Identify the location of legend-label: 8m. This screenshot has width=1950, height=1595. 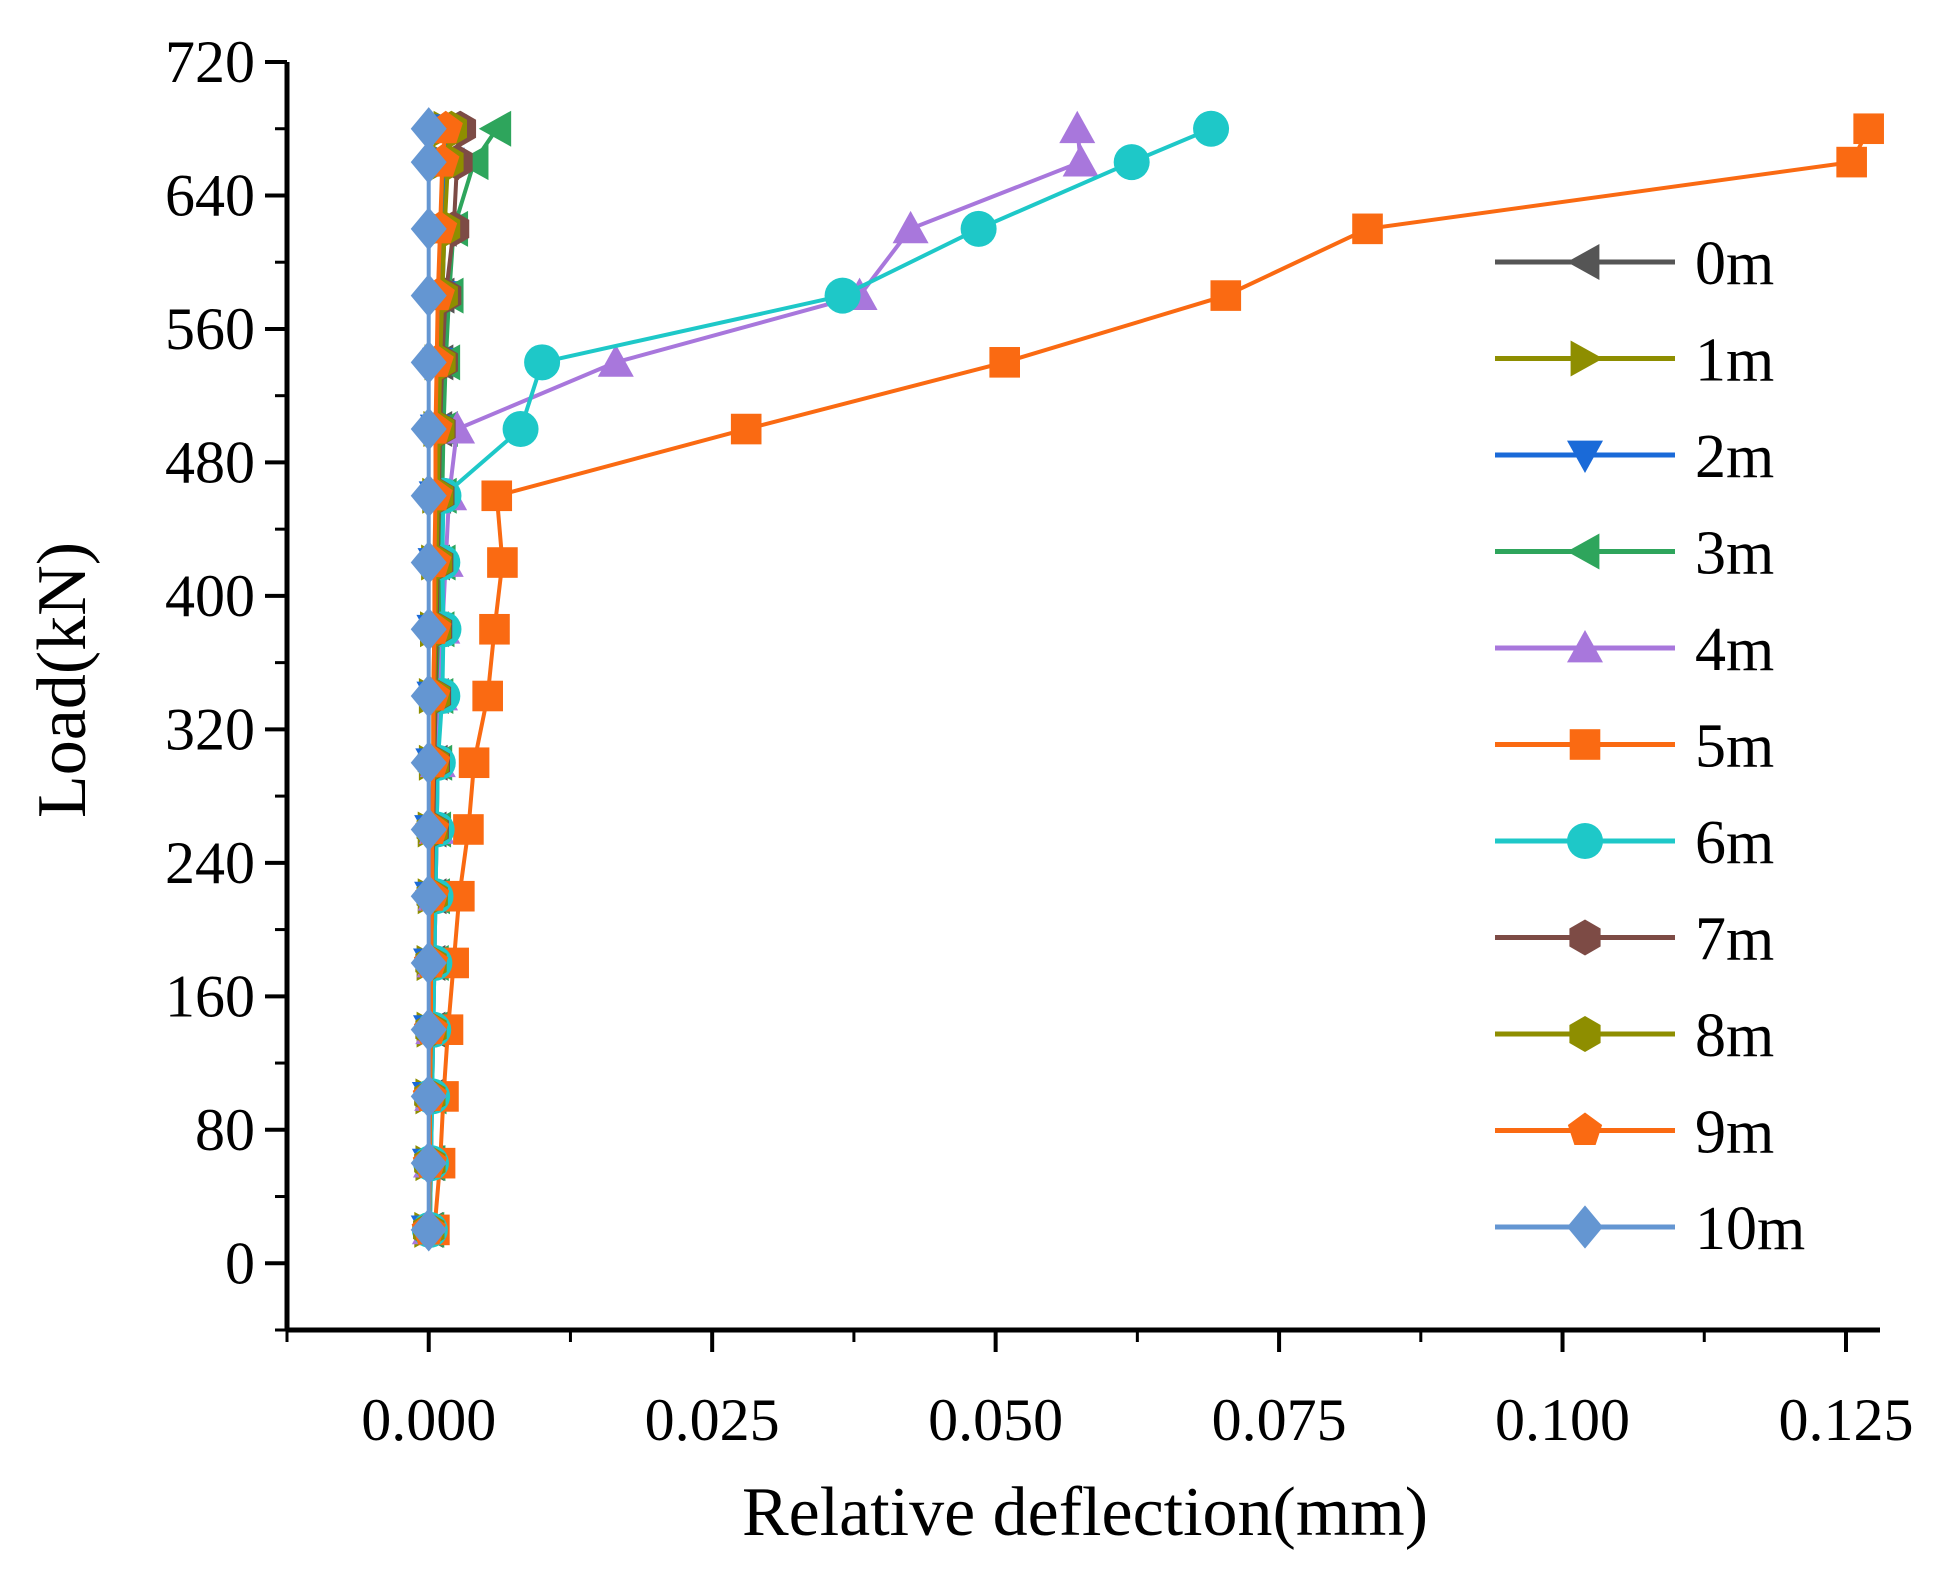
(1734, 1036).